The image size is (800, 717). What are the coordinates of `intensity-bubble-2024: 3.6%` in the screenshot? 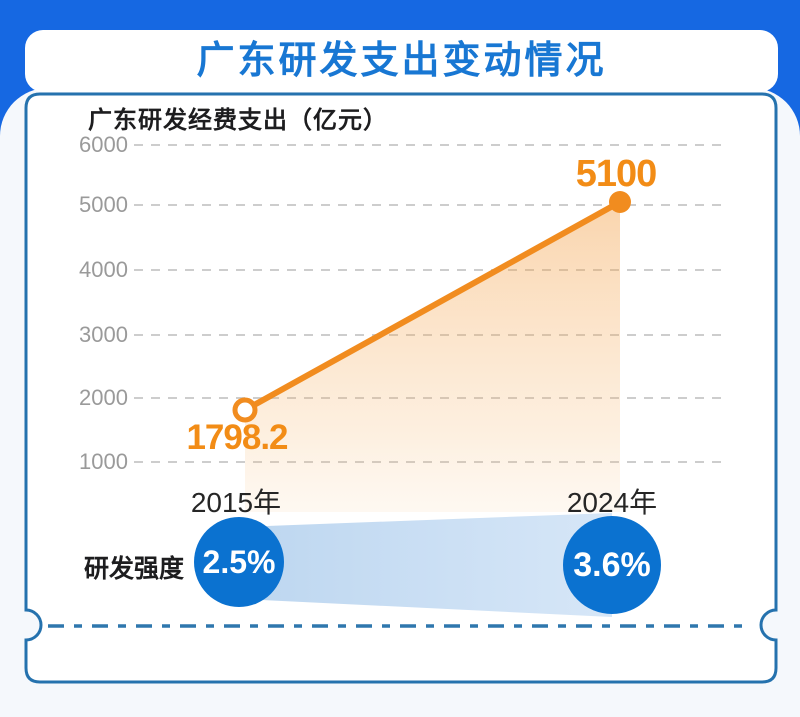 It's located at (612, 565).